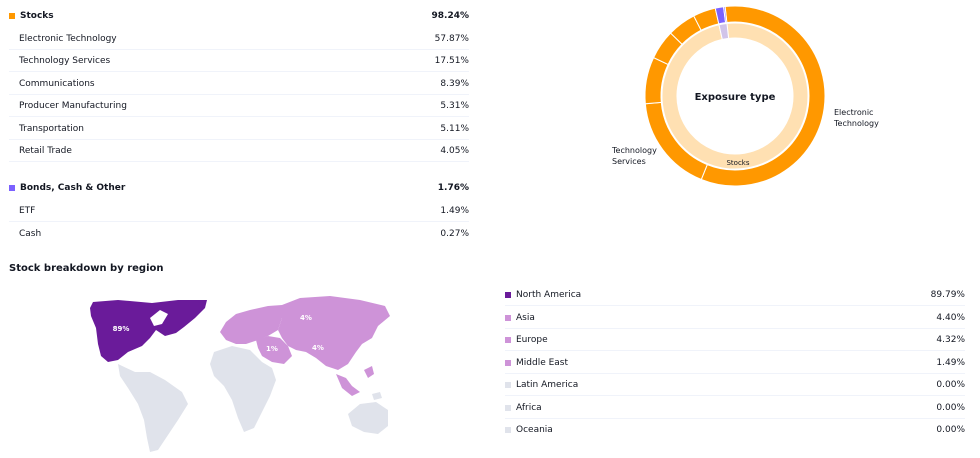 The image size is (980, 458). I want to click on hudson-bay-gap, so click(159, 318).